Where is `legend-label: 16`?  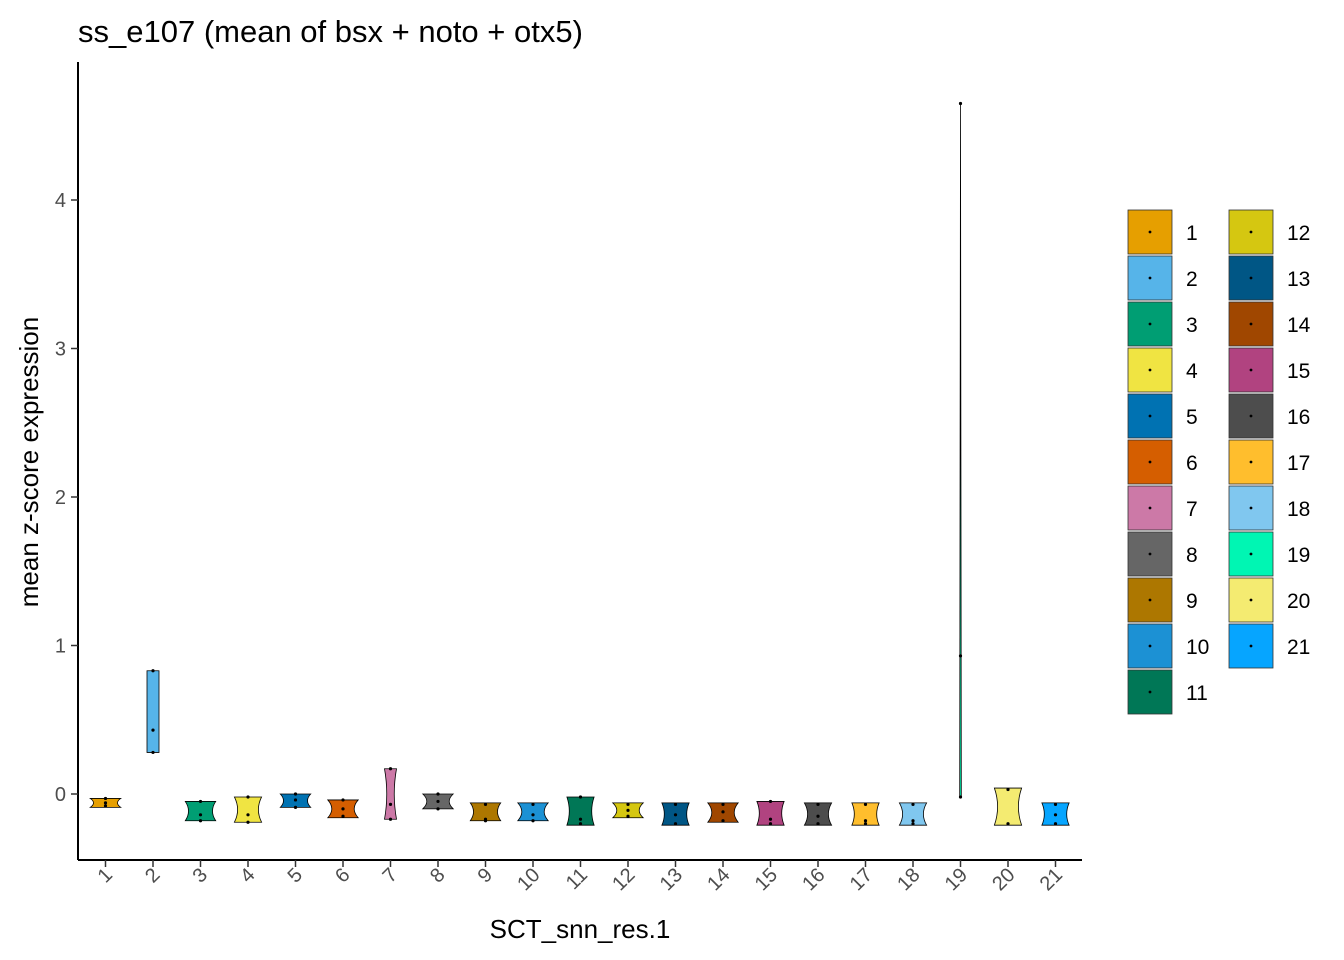 legend-label: 16 is located at coordinates (1298, 417).